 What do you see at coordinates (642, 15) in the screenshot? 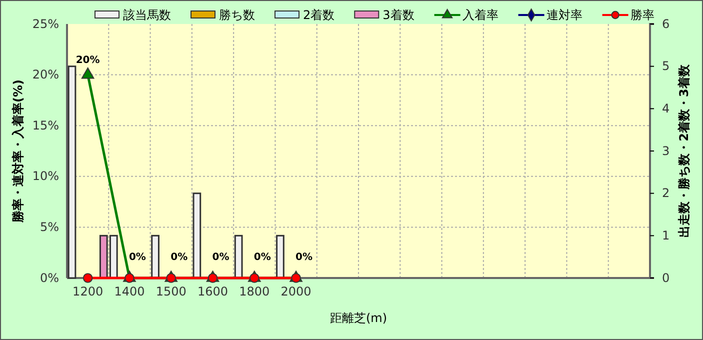
I see `legend-label: 勝率` at bounding box center [642, 15].